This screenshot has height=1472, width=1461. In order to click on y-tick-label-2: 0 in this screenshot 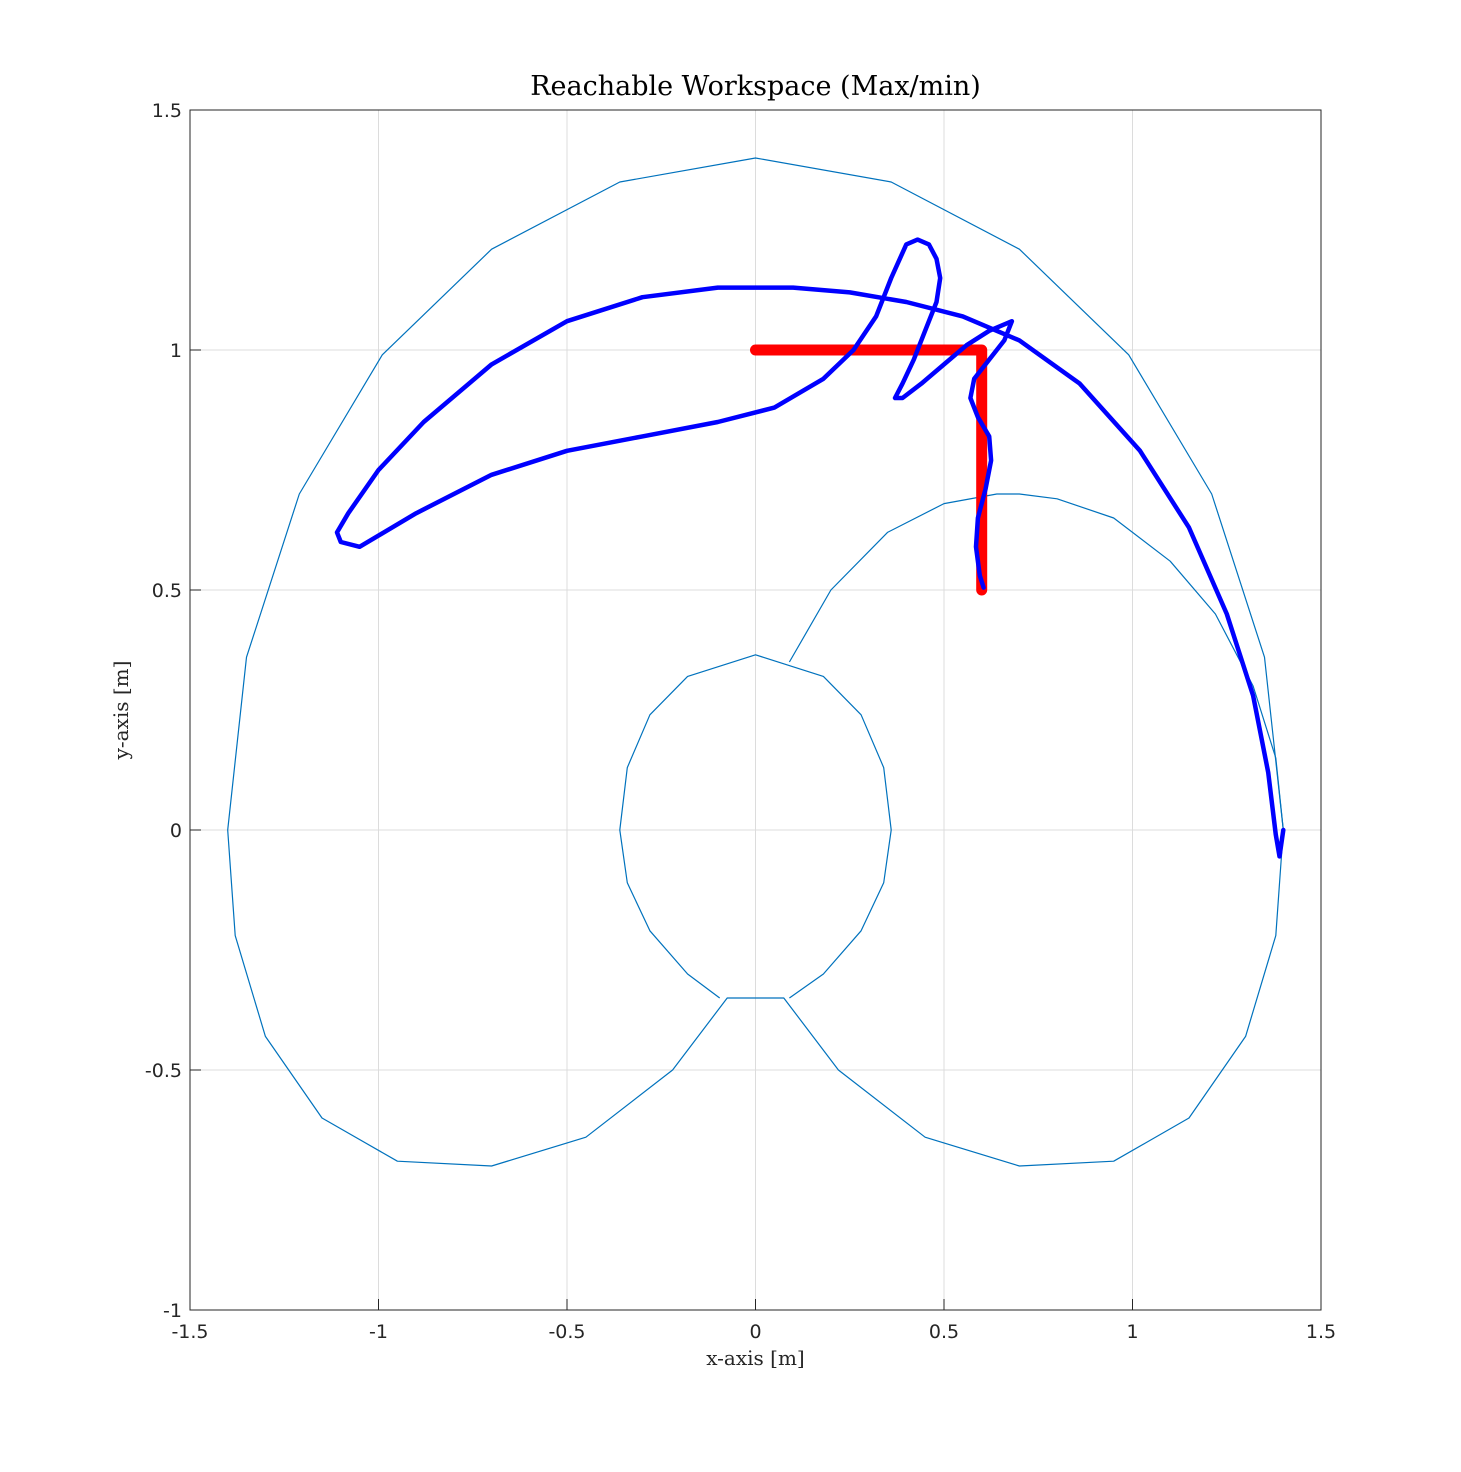, I will do `click(176, 831)`.